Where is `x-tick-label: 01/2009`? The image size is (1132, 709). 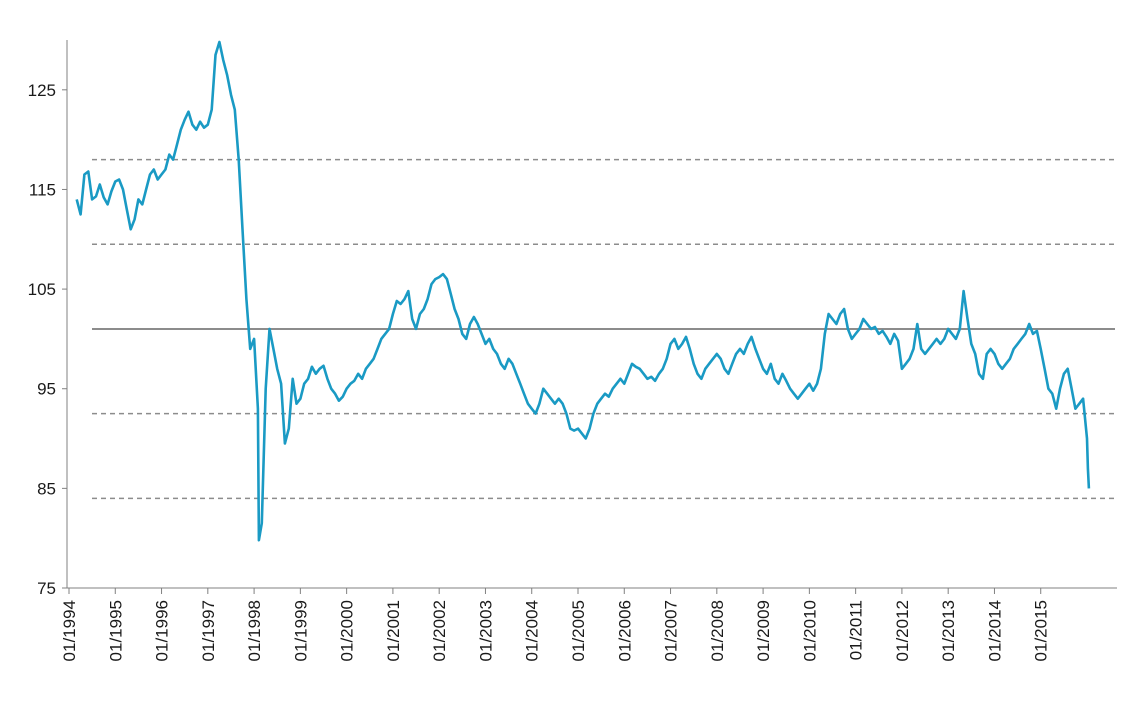 x-tick-label: 01/2009 is located at coordinates (763, 630).